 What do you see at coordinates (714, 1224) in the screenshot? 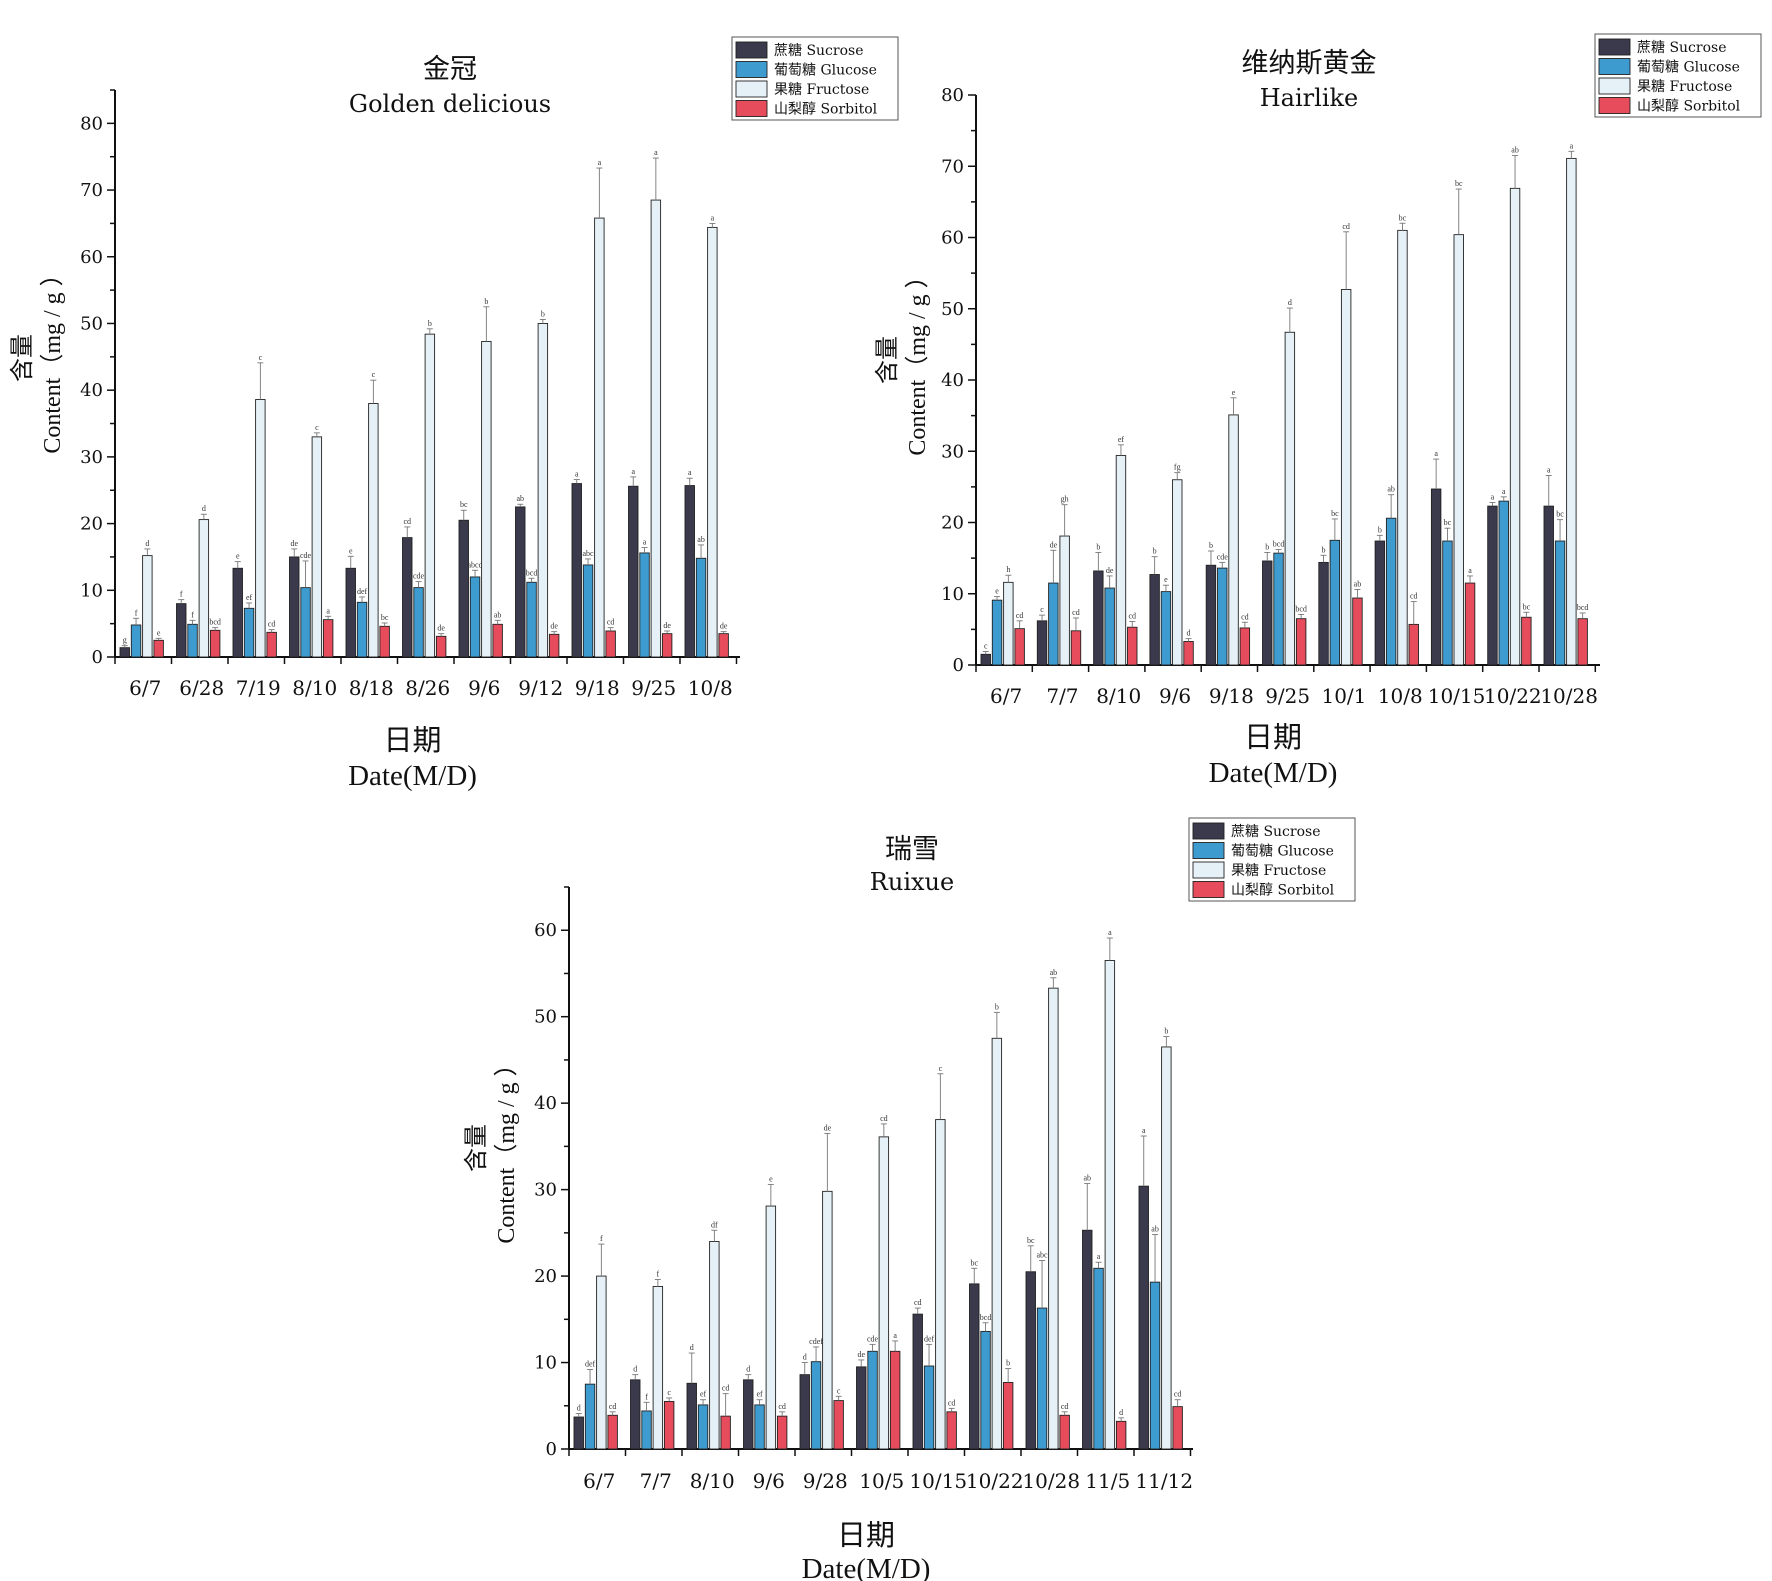
I see `significance-letter: df` at bounding box center [714, 1224].